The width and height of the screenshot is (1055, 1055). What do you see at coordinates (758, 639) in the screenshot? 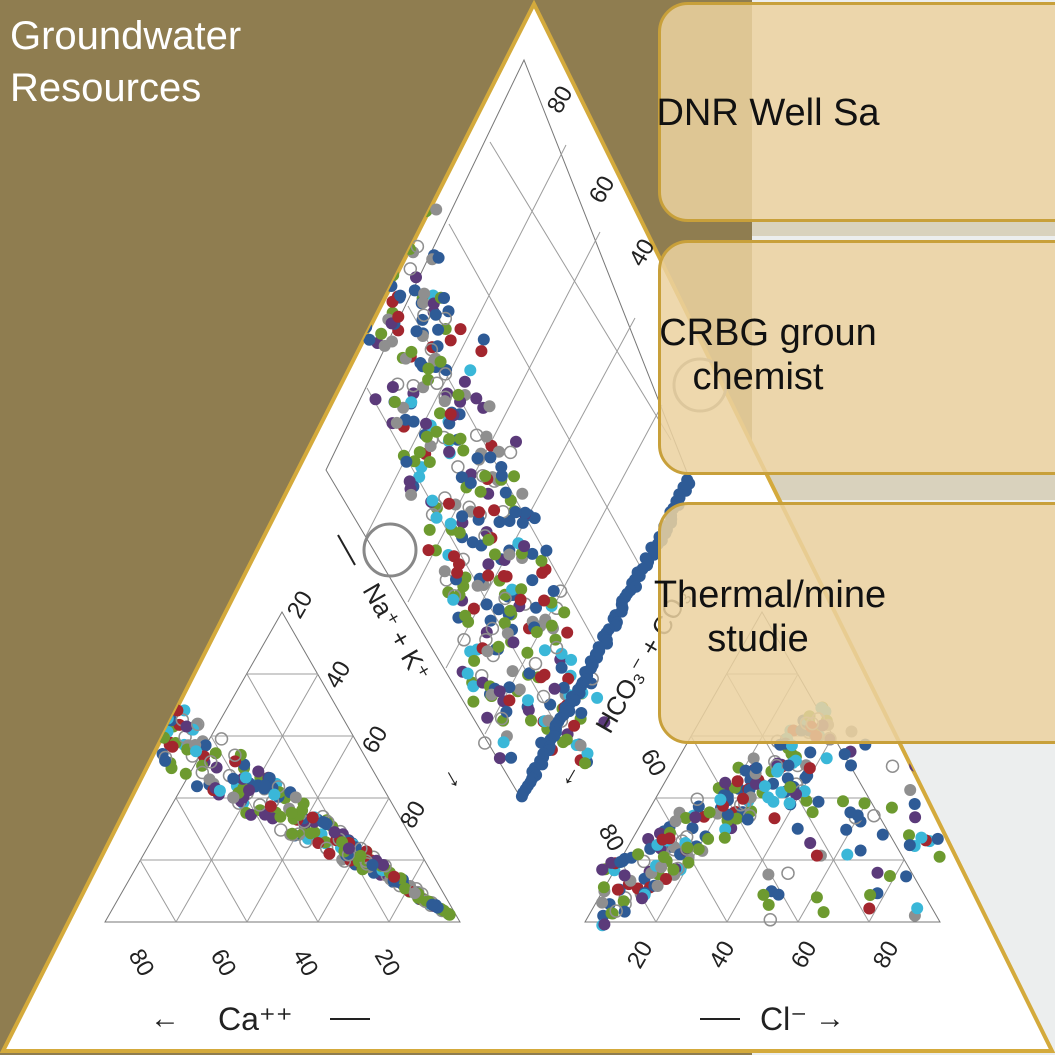
I see `card-thermal-line-2: studie` at bounding box center [758, 639].